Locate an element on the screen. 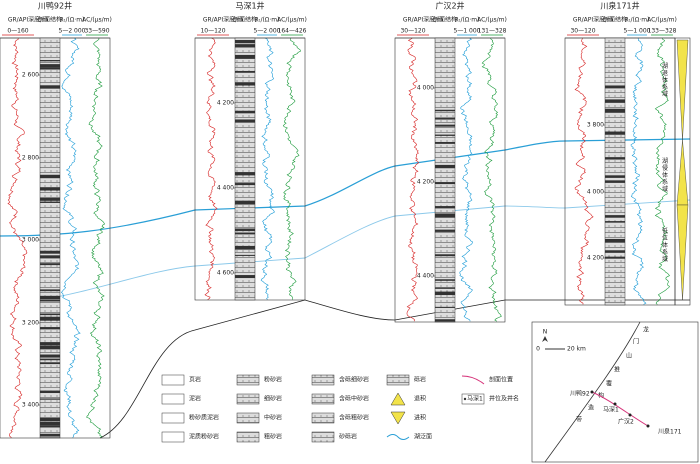 The image size is (700, 464). tract-char: 低 is located at coordinates (665, 231).